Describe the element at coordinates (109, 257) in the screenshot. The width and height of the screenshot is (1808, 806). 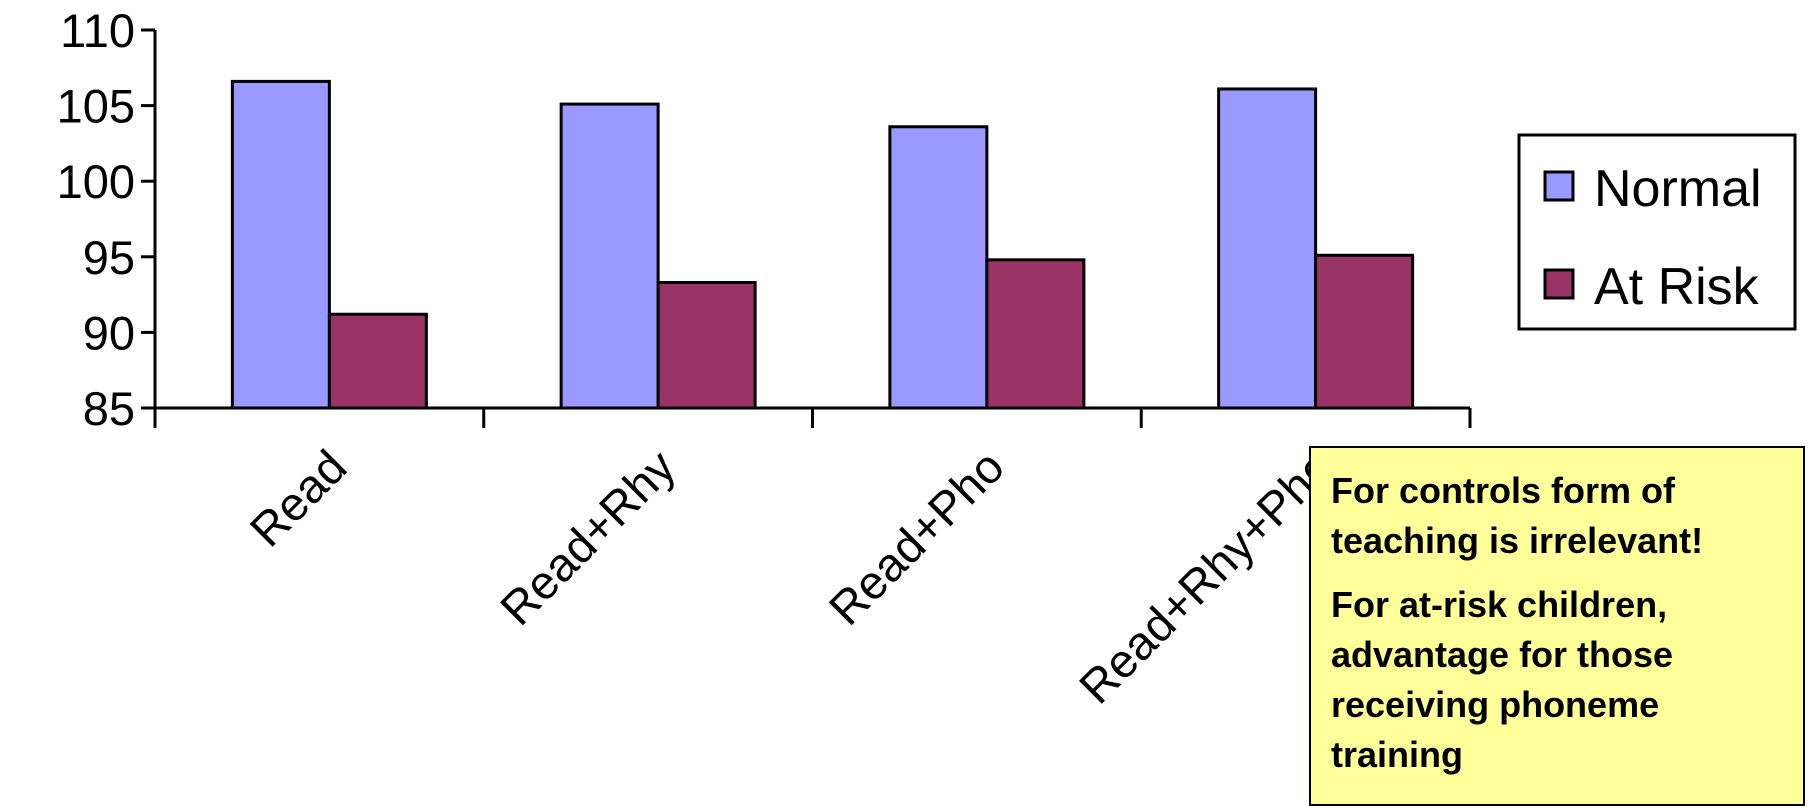
I see `y-tick-label: 95` at that location.